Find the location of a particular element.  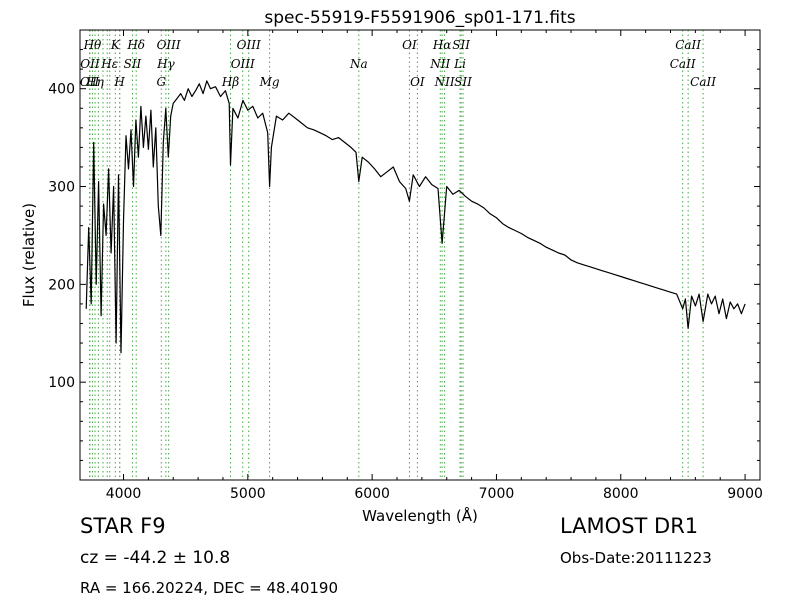

line-label: Hθ is located at coordinates (92, 45).